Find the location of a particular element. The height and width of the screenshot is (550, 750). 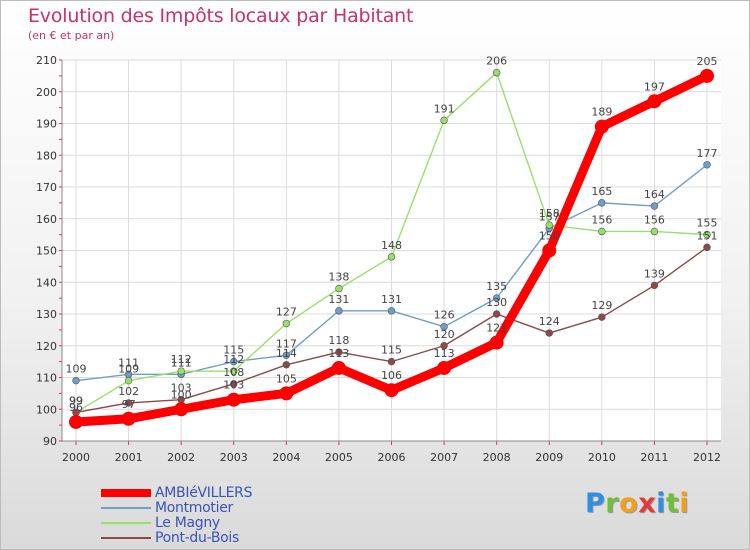

point-le-magny-2003 is located at coordinates (234, 371).